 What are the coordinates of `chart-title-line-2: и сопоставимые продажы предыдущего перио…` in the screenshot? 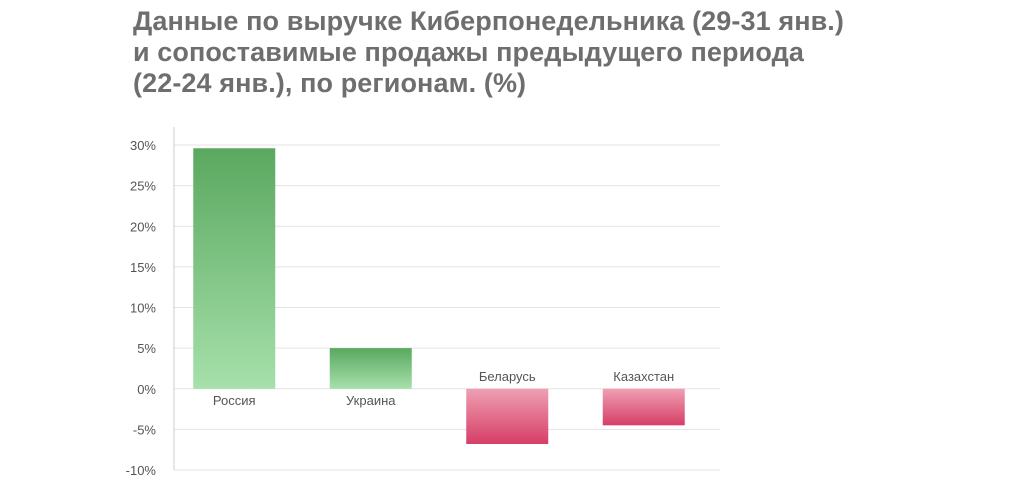 It's located at (468, 52).